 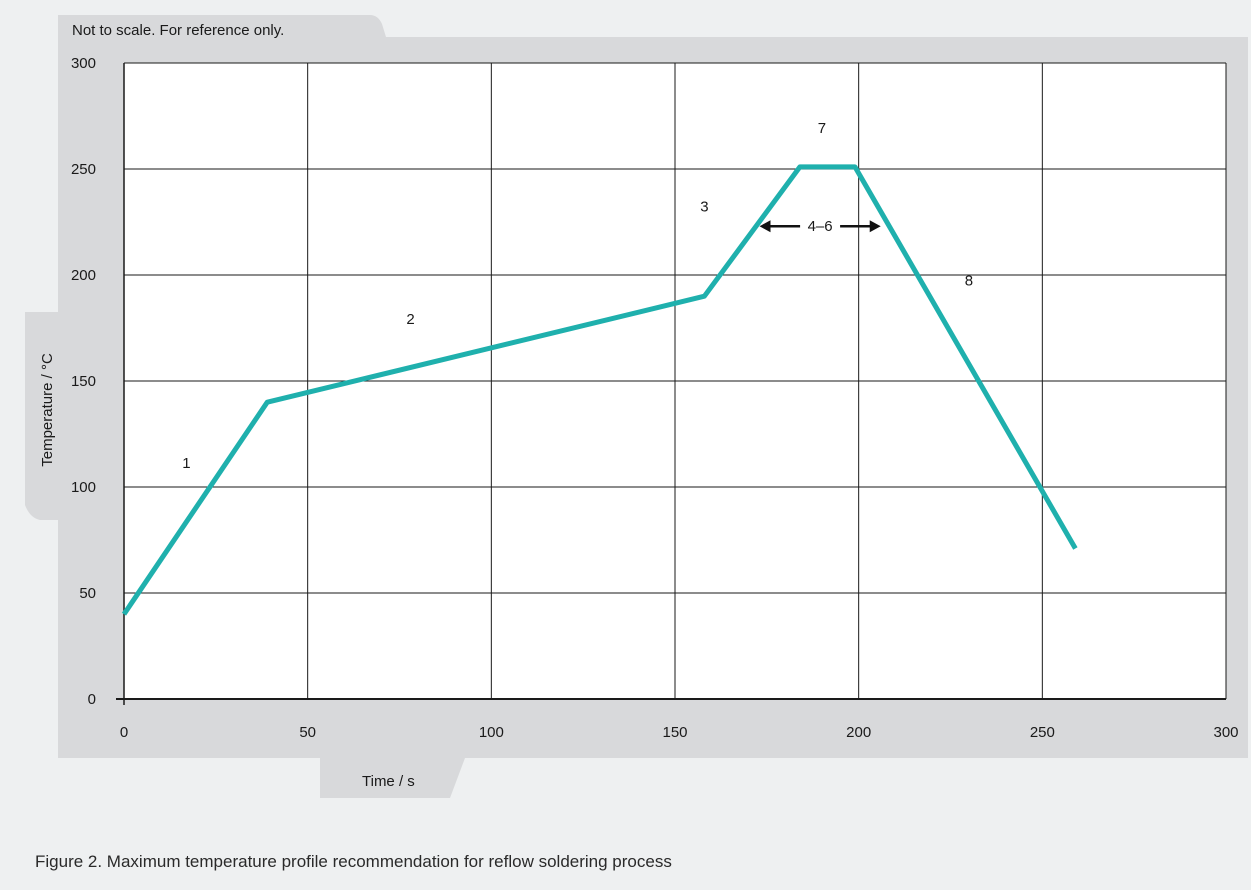 What do you see at coordinates (704, 206) in the screenshot?
I see `segment-label: 3` at bounding box center [704, 206].